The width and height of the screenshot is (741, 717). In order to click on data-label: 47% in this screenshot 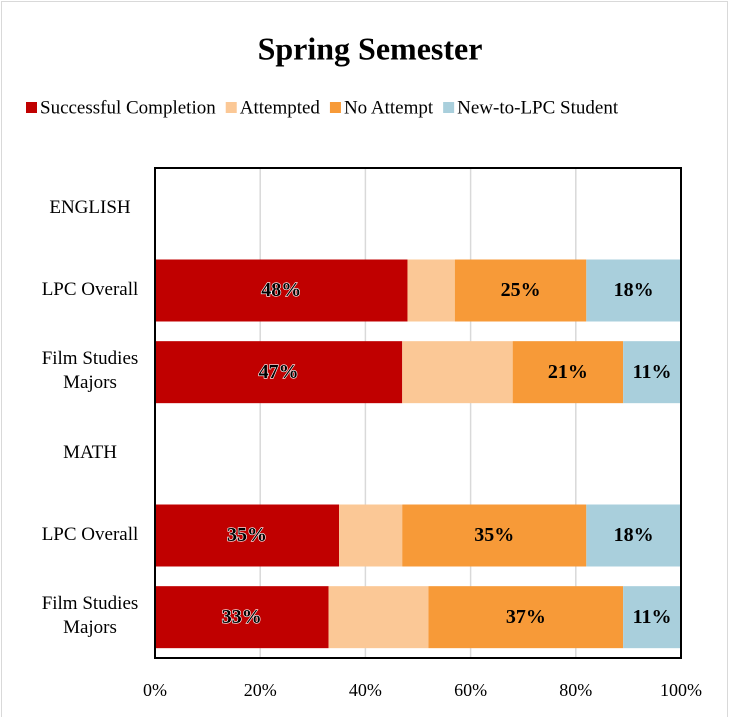, I will do `click(279, 372)`.